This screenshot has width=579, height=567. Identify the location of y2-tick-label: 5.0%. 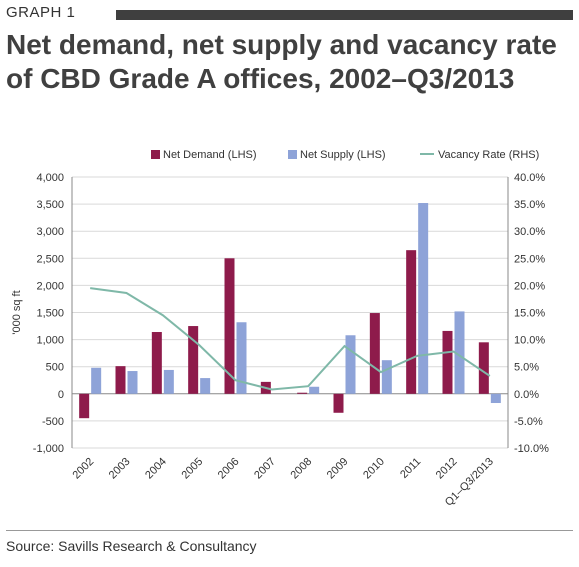
(526, 368).